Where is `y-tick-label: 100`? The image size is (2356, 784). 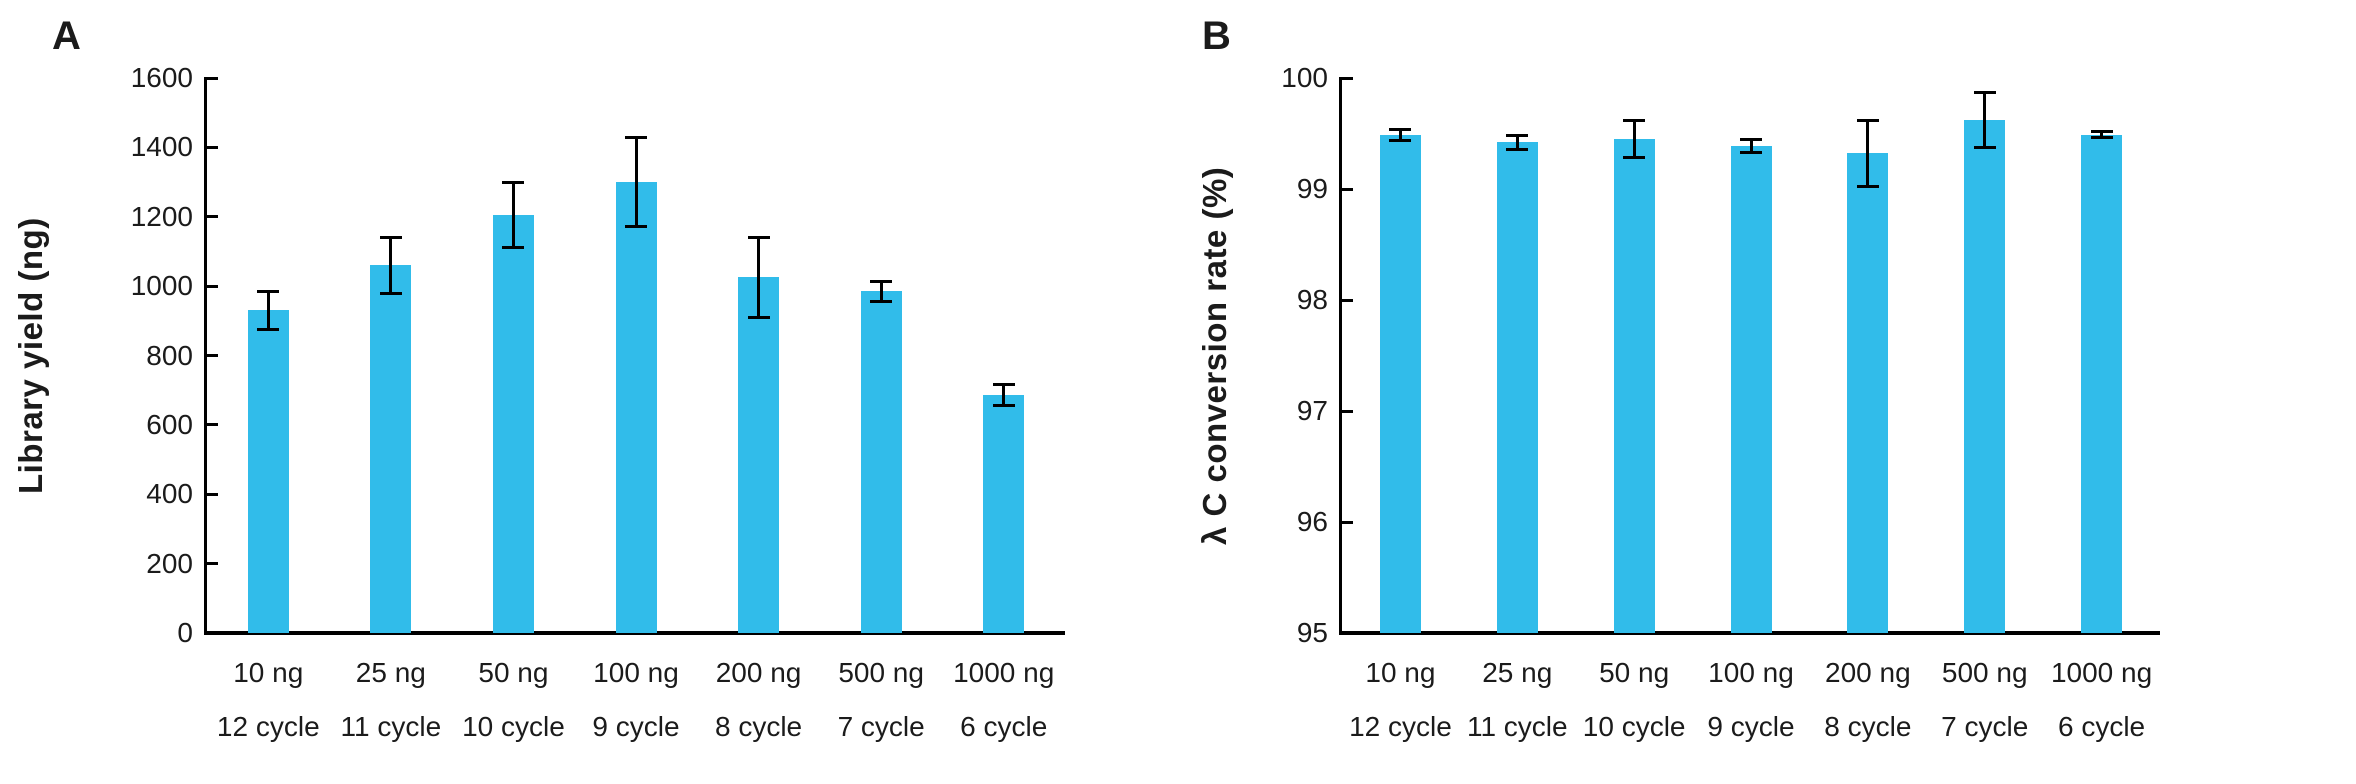 y-tick-label: 100 is located at coordinates (1304, 77).